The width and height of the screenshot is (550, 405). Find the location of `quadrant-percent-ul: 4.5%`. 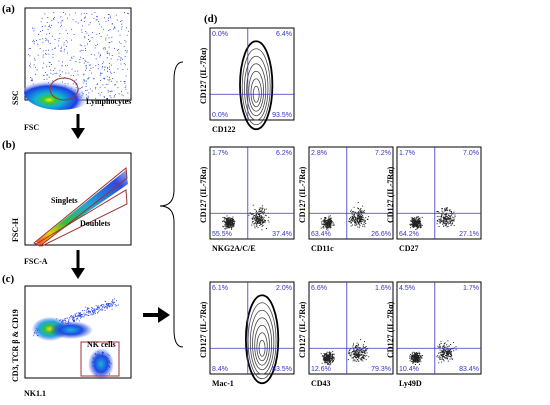

quadrant-percent-ul: 4.5% is located at coordinates (407, 288).